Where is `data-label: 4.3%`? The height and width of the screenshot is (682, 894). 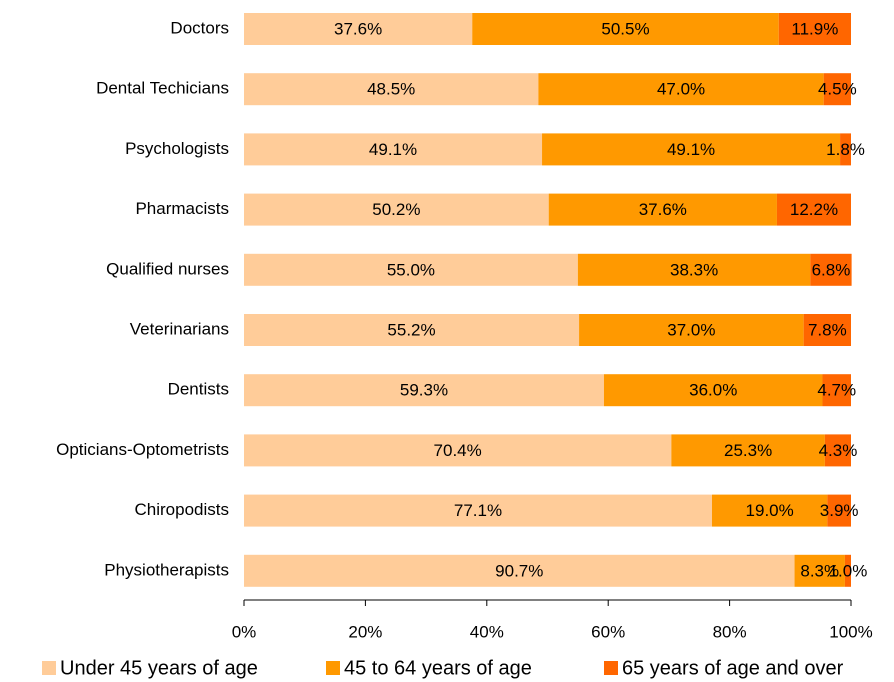 data-label: 4.3% is located at coordinates (838, 450).